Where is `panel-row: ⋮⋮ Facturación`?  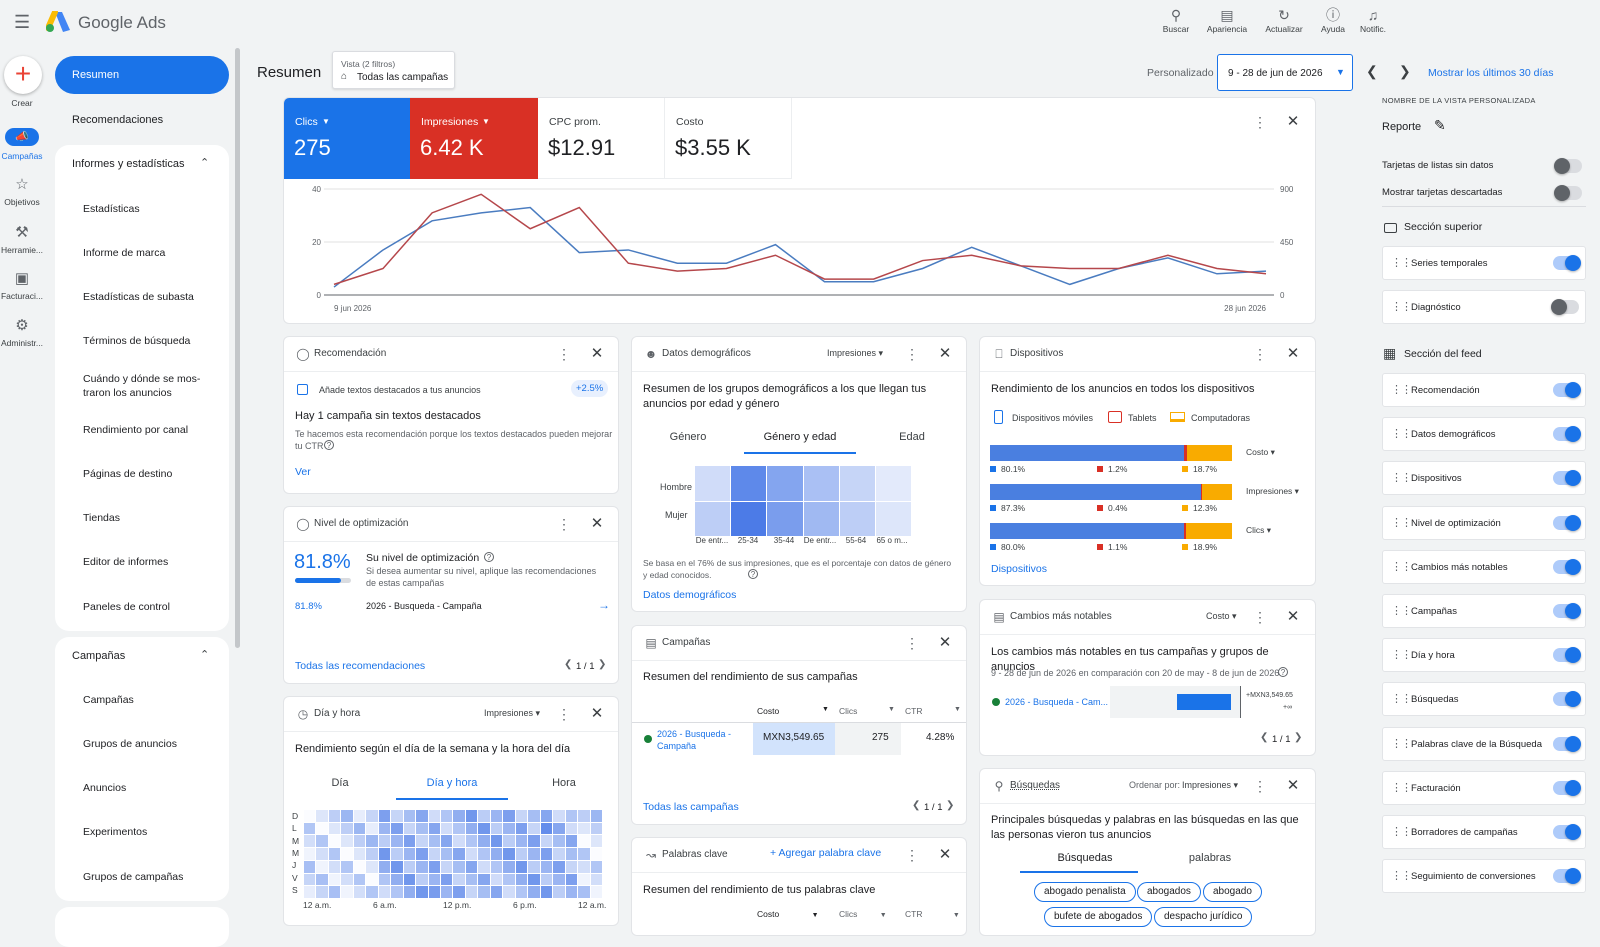
panel-row: ⋮⋮ Facturación is located at coordinates (1484, 787).